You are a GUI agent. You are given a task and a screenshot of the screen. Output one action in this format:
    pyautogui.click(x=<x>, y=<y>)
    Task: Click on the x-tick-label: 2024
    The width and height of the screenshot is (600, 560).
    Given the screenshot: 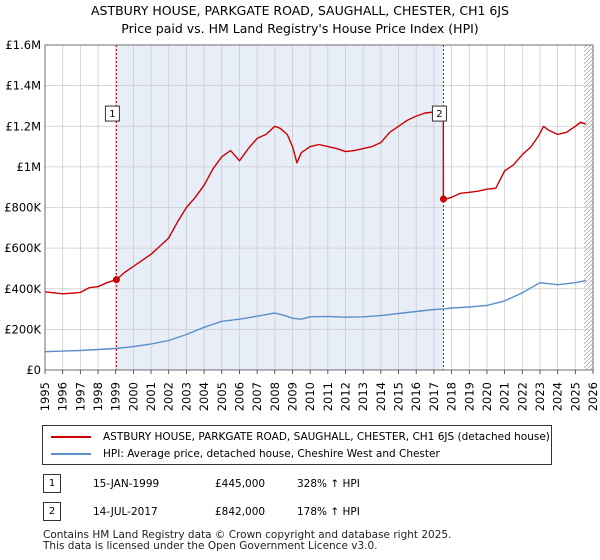 What is the action you would take?
    pyautogui.click(x=558, y=396)
    